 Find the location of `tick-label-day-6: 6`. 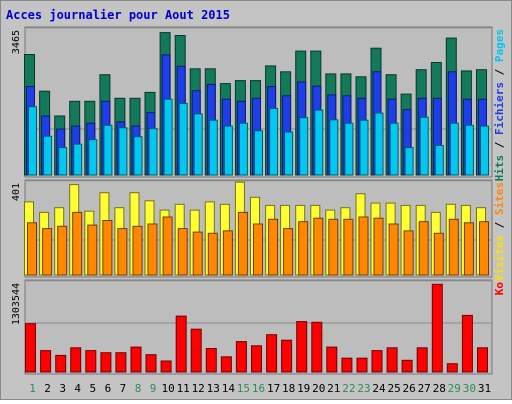

tick-label-day-6: 6 is located at coordinates (108, 388).